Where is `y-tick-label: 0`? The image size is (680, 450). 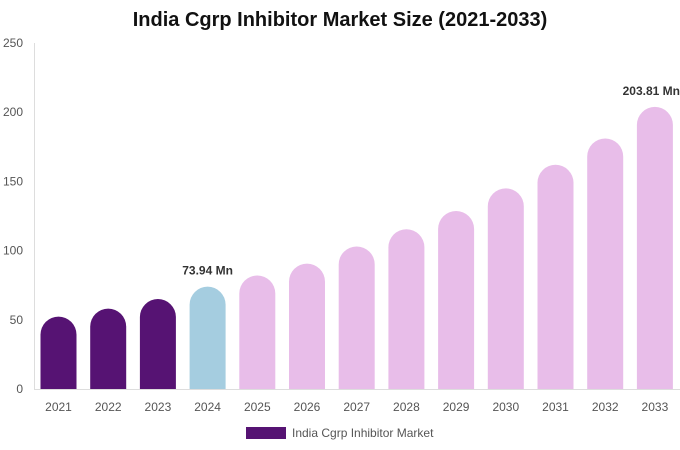 y-tick-label: 0 is located at coordinates (19, 389).